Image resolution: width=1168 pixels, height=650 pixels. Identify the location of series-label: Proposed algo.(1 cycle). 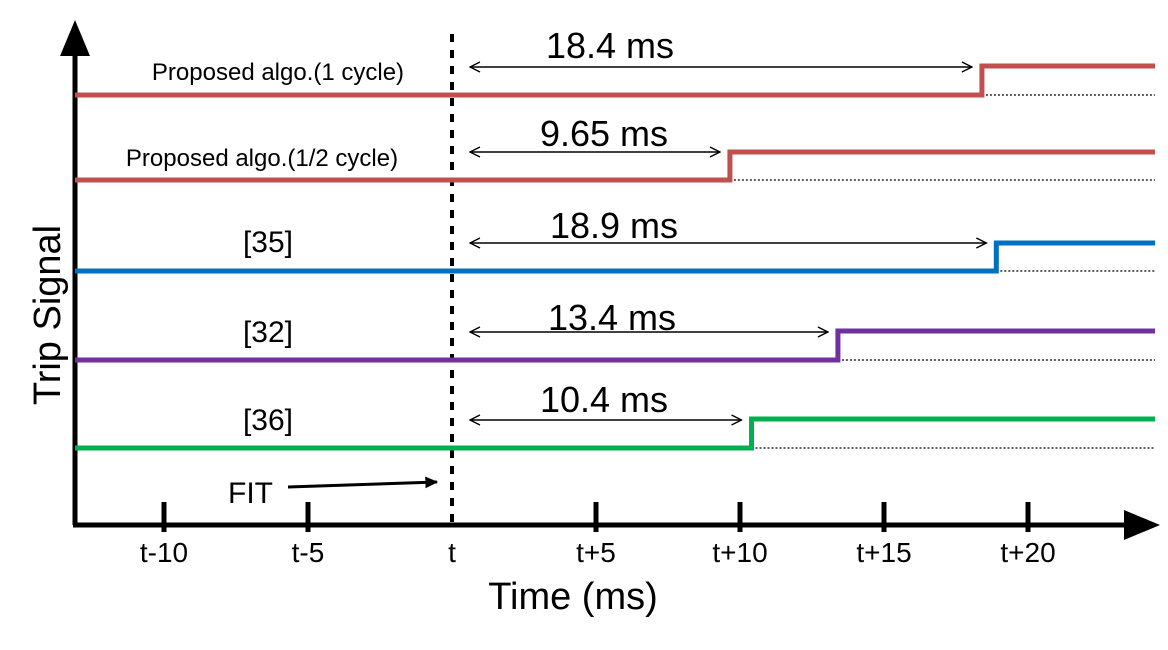
(278, 72).